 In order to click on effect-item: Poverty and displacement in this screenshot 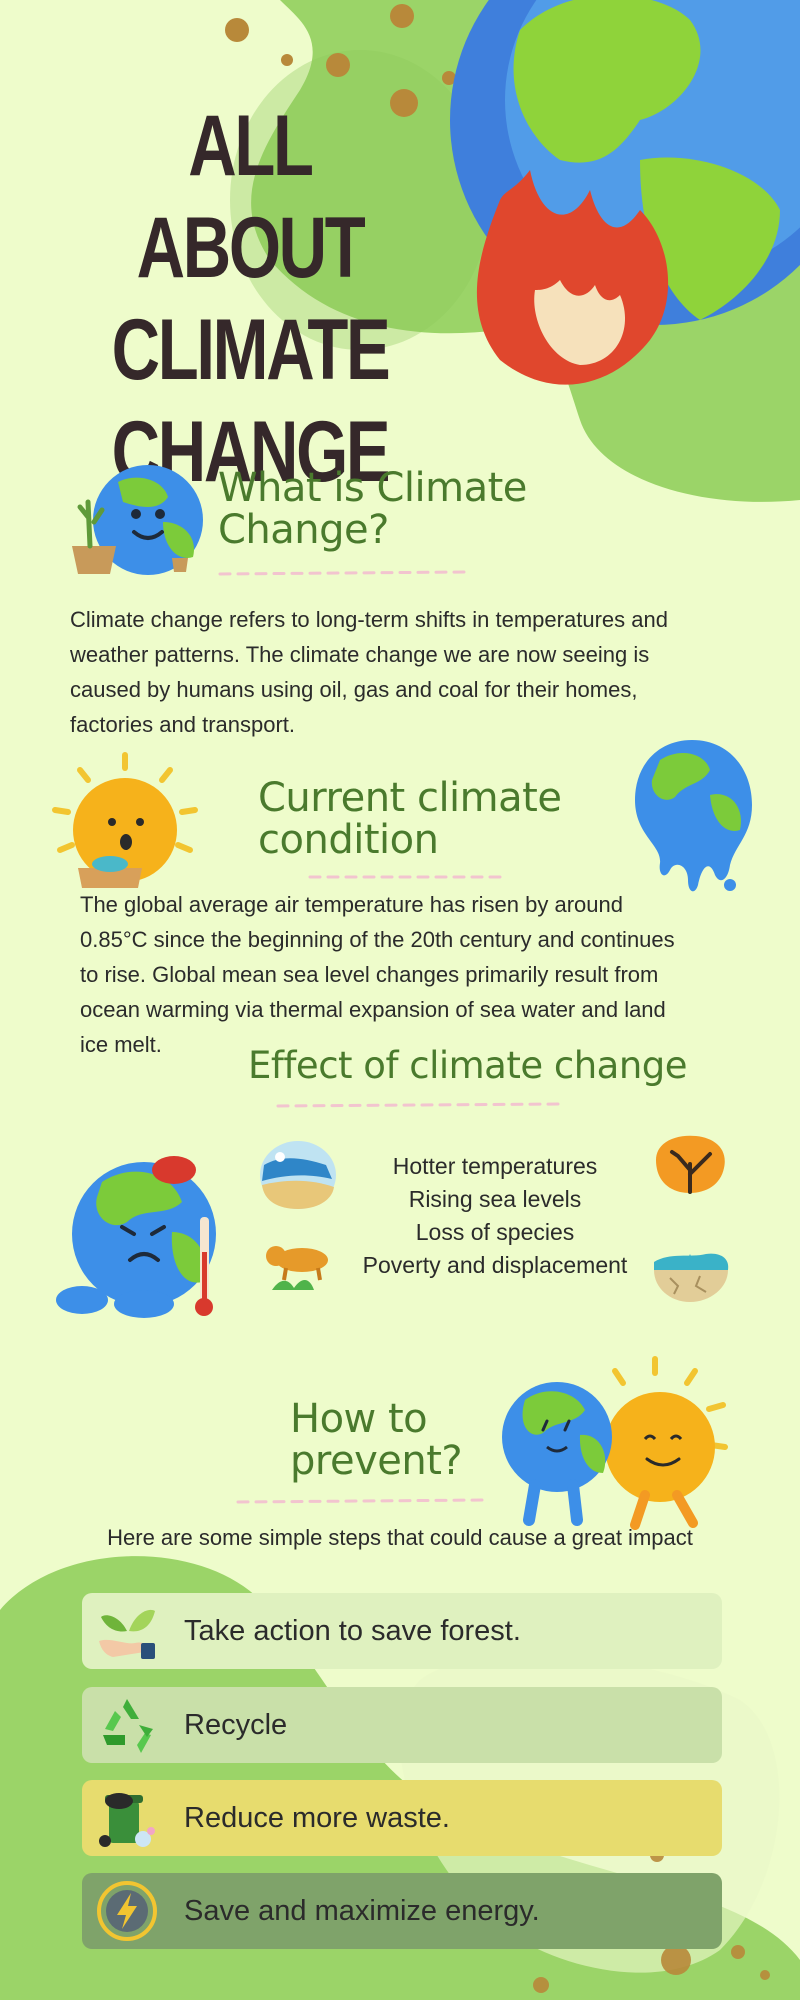, I will do `click(495, 1265)`.